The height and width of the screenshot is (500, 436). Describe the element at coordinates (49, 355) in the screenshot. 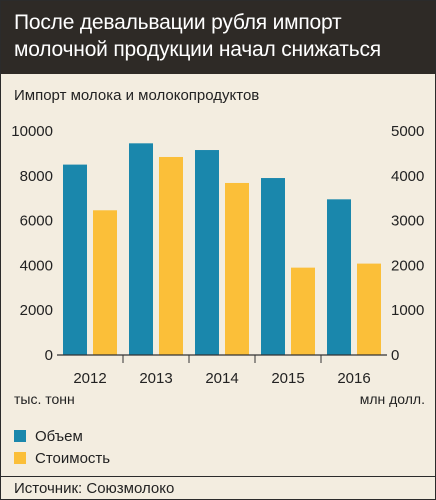

I see `left-tick-label: 0` at that location.